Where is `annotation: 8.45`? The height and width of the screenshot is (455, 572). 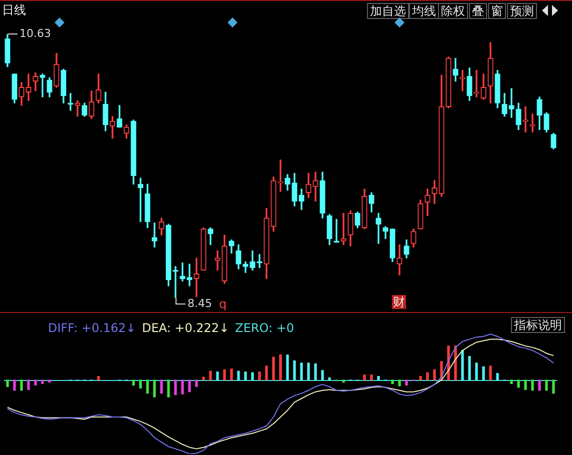
annotation: 8.45 is located at coordinates (200, 303).